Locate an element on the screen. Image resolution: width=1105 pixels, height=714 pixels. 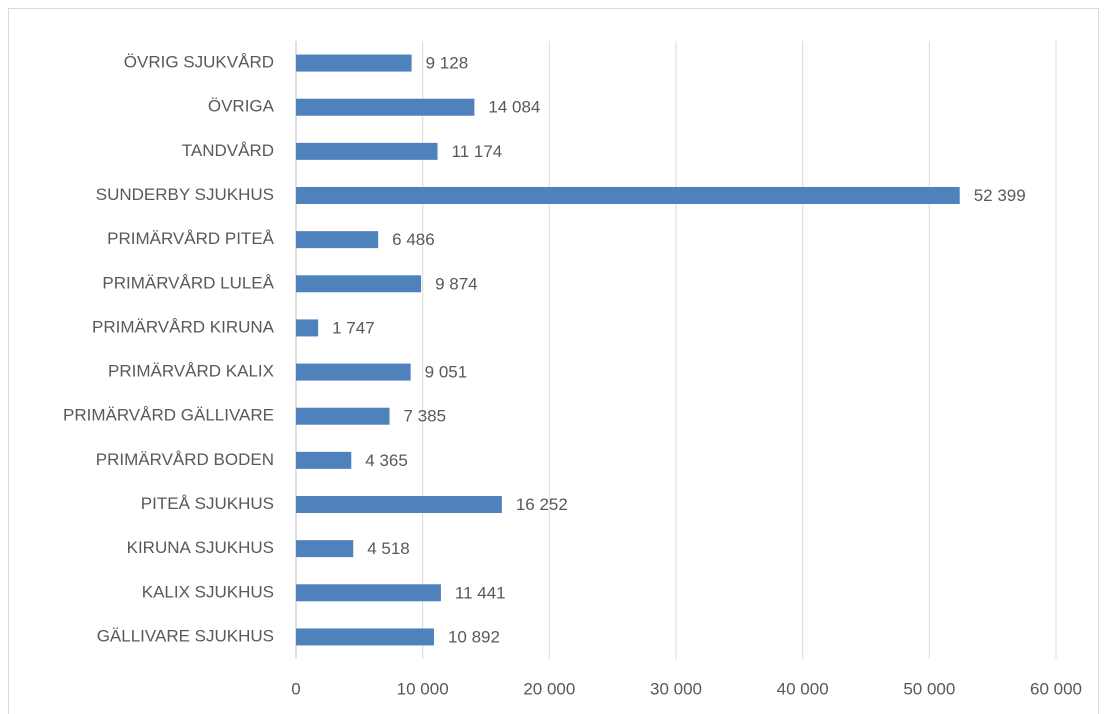
x-tick-label: 0 is located at coordinates (295, 688).